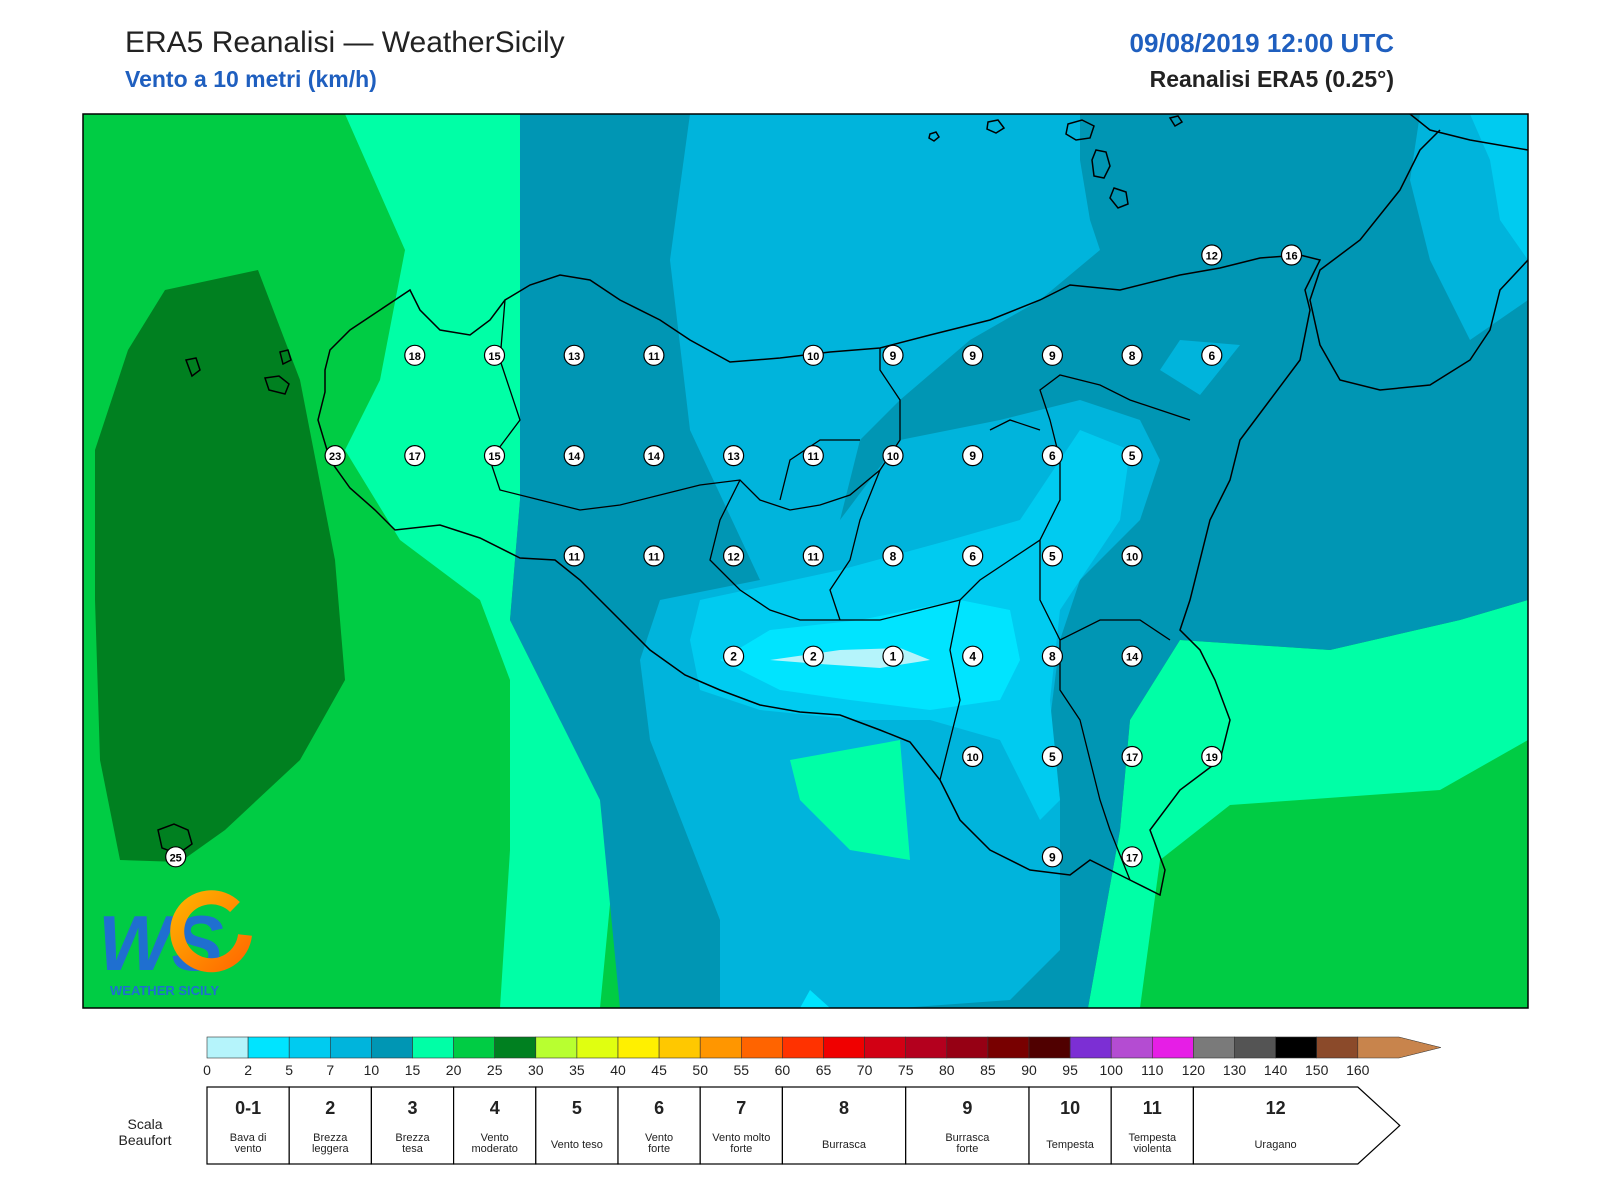 The image size is (1600, 1200). I want to click on beaufort-class: 8 Burrasca, so click(844, 1125).